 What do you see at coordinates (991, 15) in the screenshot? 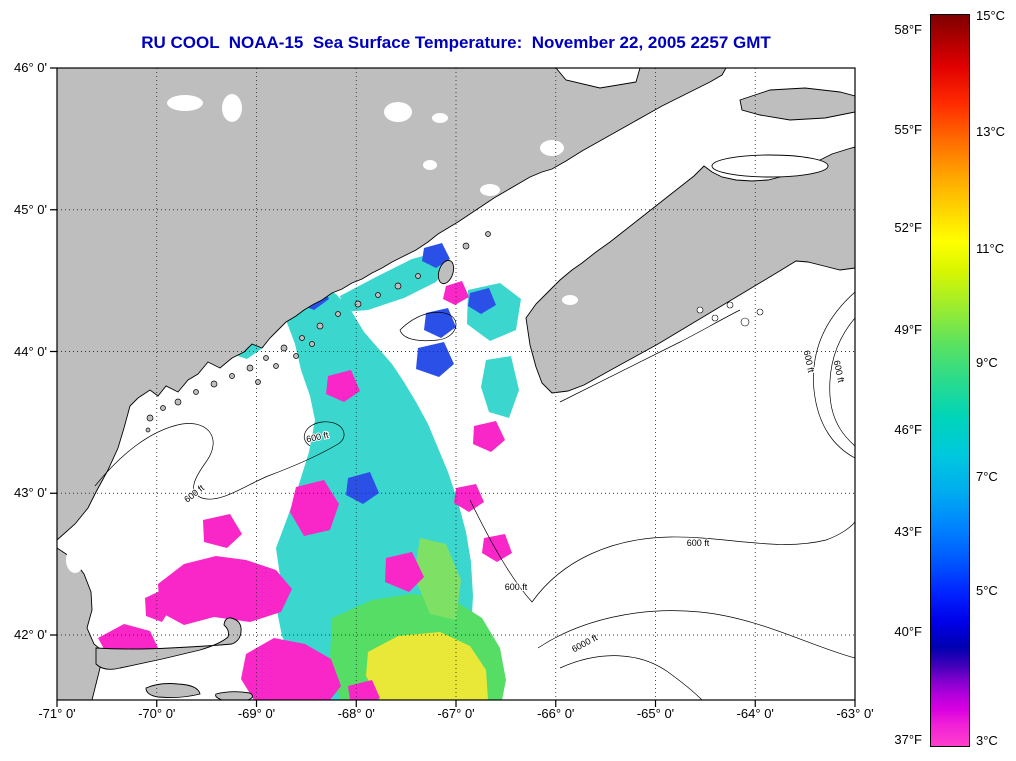
I see `celsius-scale-label: 15°C` at bounding box center [991, 15].